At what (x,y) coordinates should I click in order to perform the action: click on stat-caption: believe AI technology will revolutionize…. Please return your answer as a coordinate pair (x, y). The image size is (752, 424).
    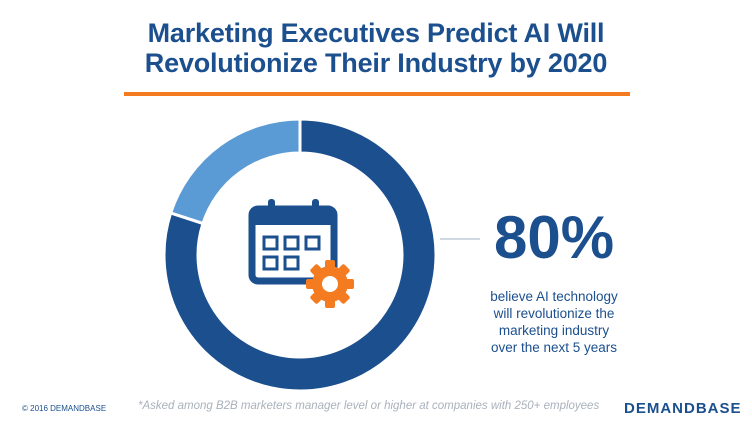
    Looking at the image, I should click on (554, 322).